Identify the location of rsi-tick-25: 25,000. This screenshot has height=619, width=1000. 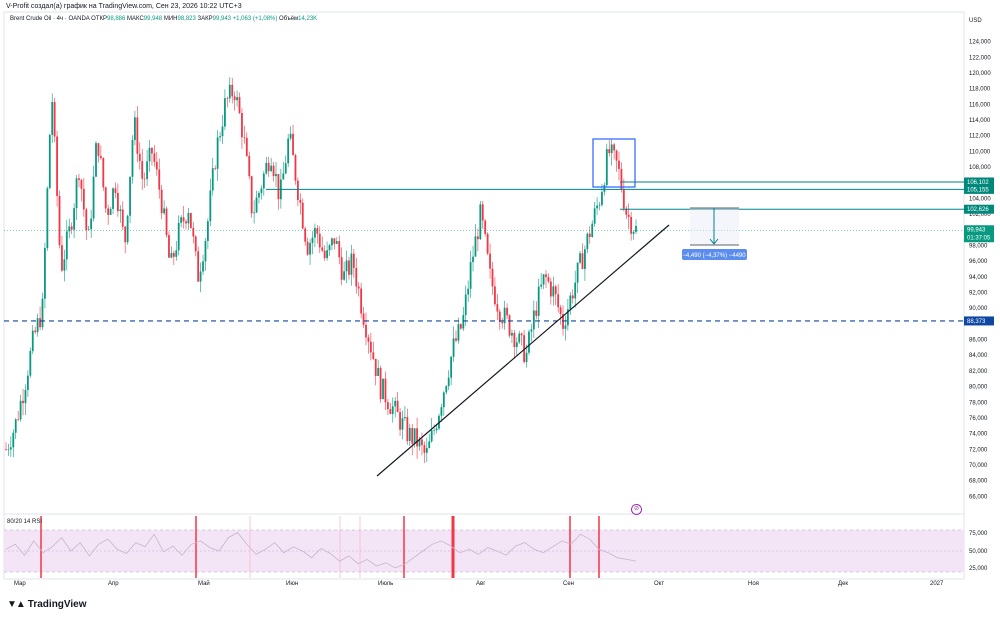
(978, 569).